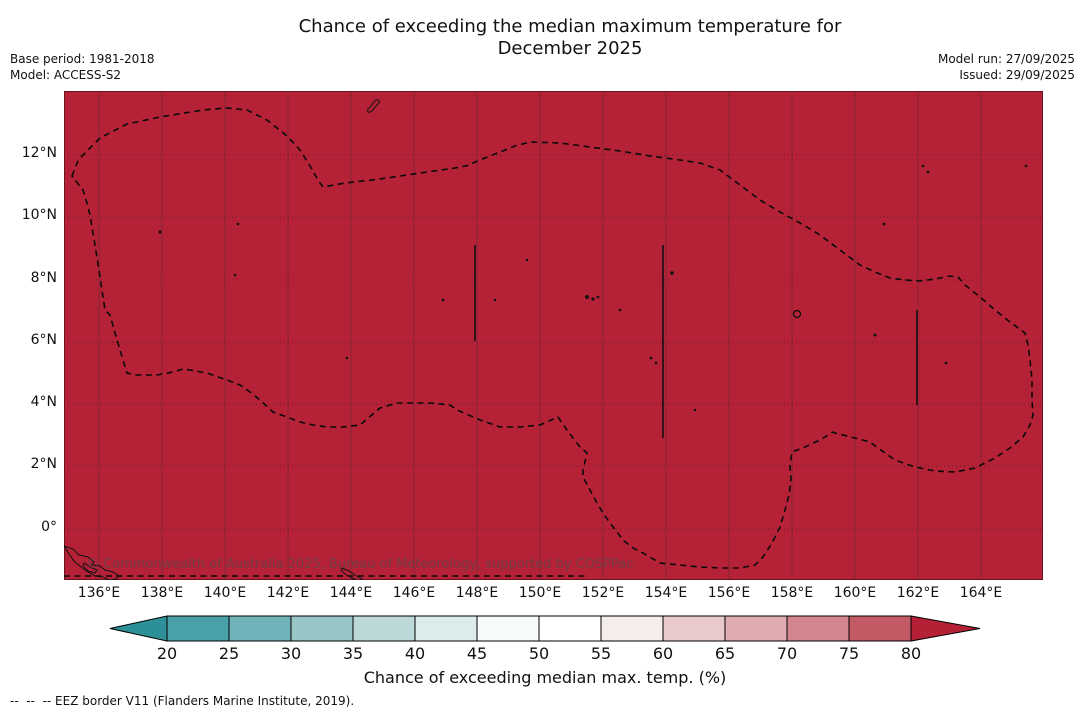 This screenshot has height=713, width=1085. I want to click on cb-tick-60: 60, so click(663, 653).